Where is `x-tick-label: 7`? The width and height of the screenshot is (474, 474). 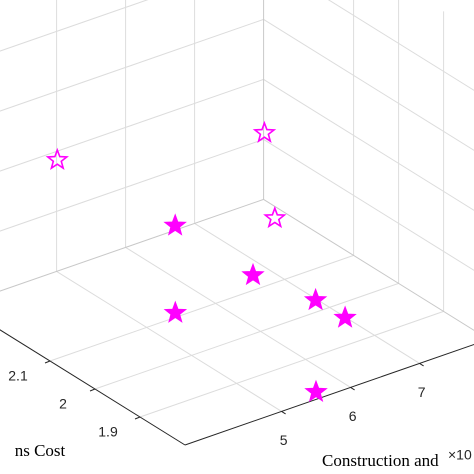
x-tick-label: 7 is located at coordinates (422, 392).